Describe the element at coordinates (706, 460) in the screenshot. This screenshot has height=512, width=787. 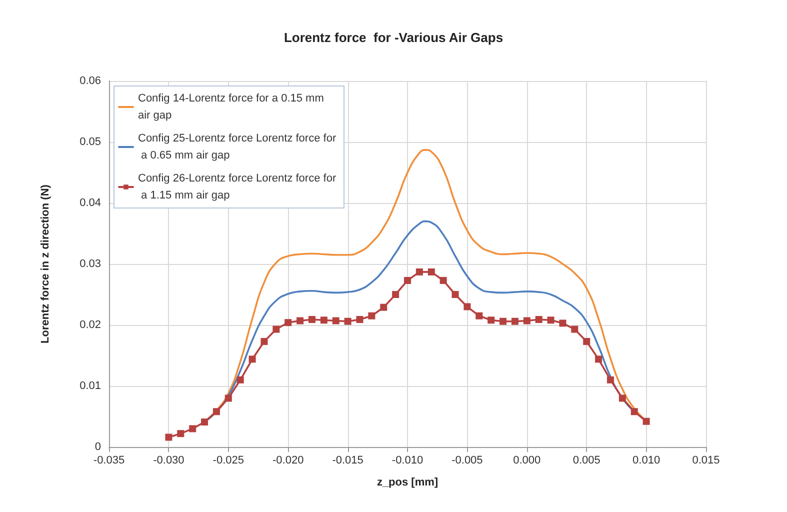
I see `x-tick-label: 0.015` at that location.